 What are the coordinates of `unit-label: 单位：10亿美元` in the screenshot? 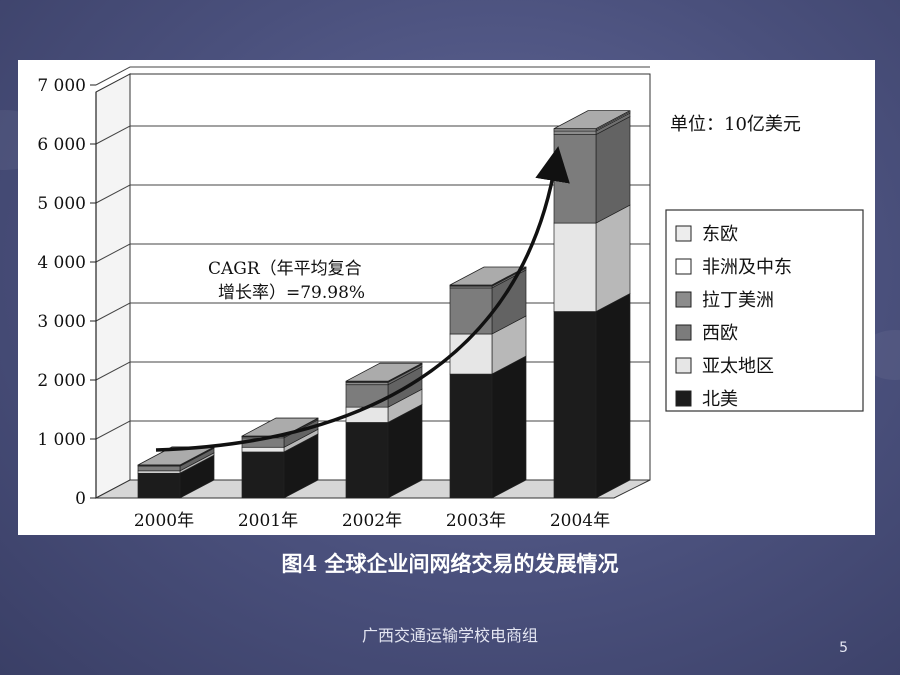 It's located at (735, 124).